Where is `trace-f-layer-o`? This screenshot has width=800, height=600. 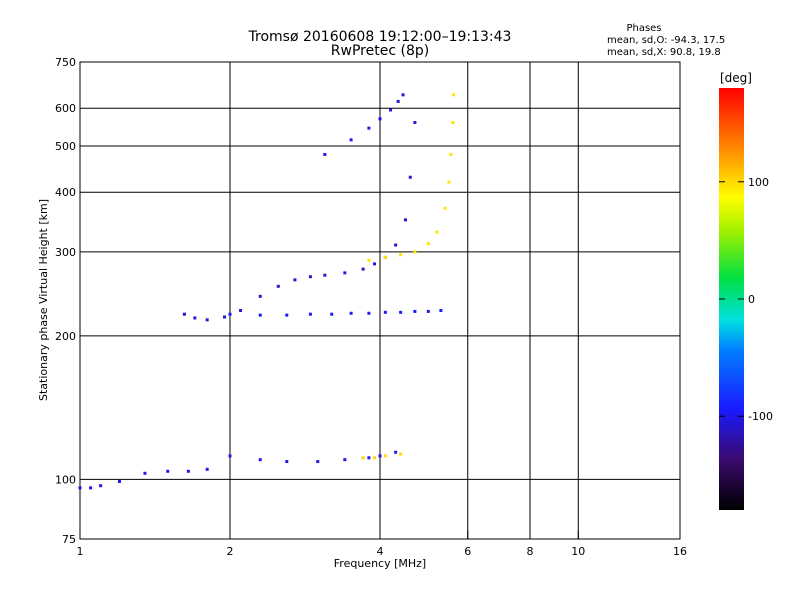 trace-f-layer-o is located at coordinates (299, 221).